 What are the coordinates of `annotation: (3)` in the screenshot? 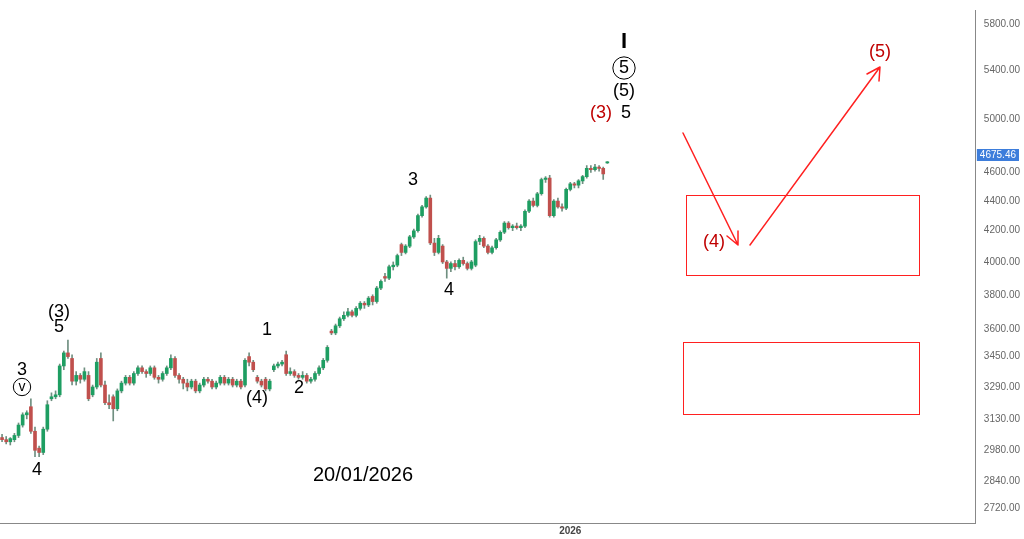 It's located at (601, 111).